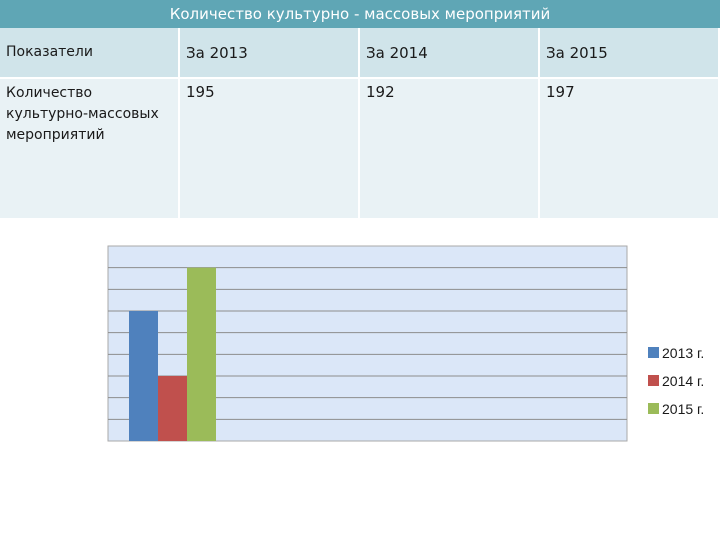 This screenshot has height=540, width=720. I want to click on header-cell-2015: За 2015, so click(629, 53).